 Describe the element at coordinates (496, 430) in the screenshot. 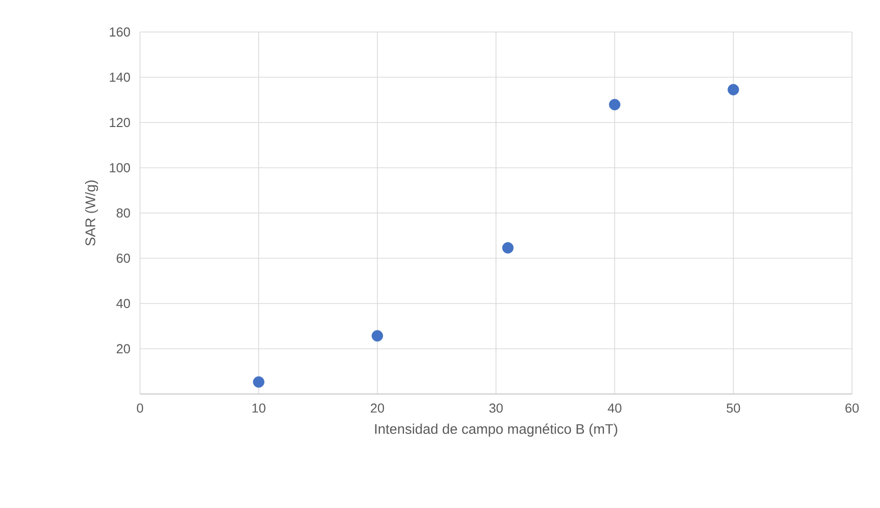

I see `x-axis-title: Intensidad de campo magnético B (mT)` at that location.